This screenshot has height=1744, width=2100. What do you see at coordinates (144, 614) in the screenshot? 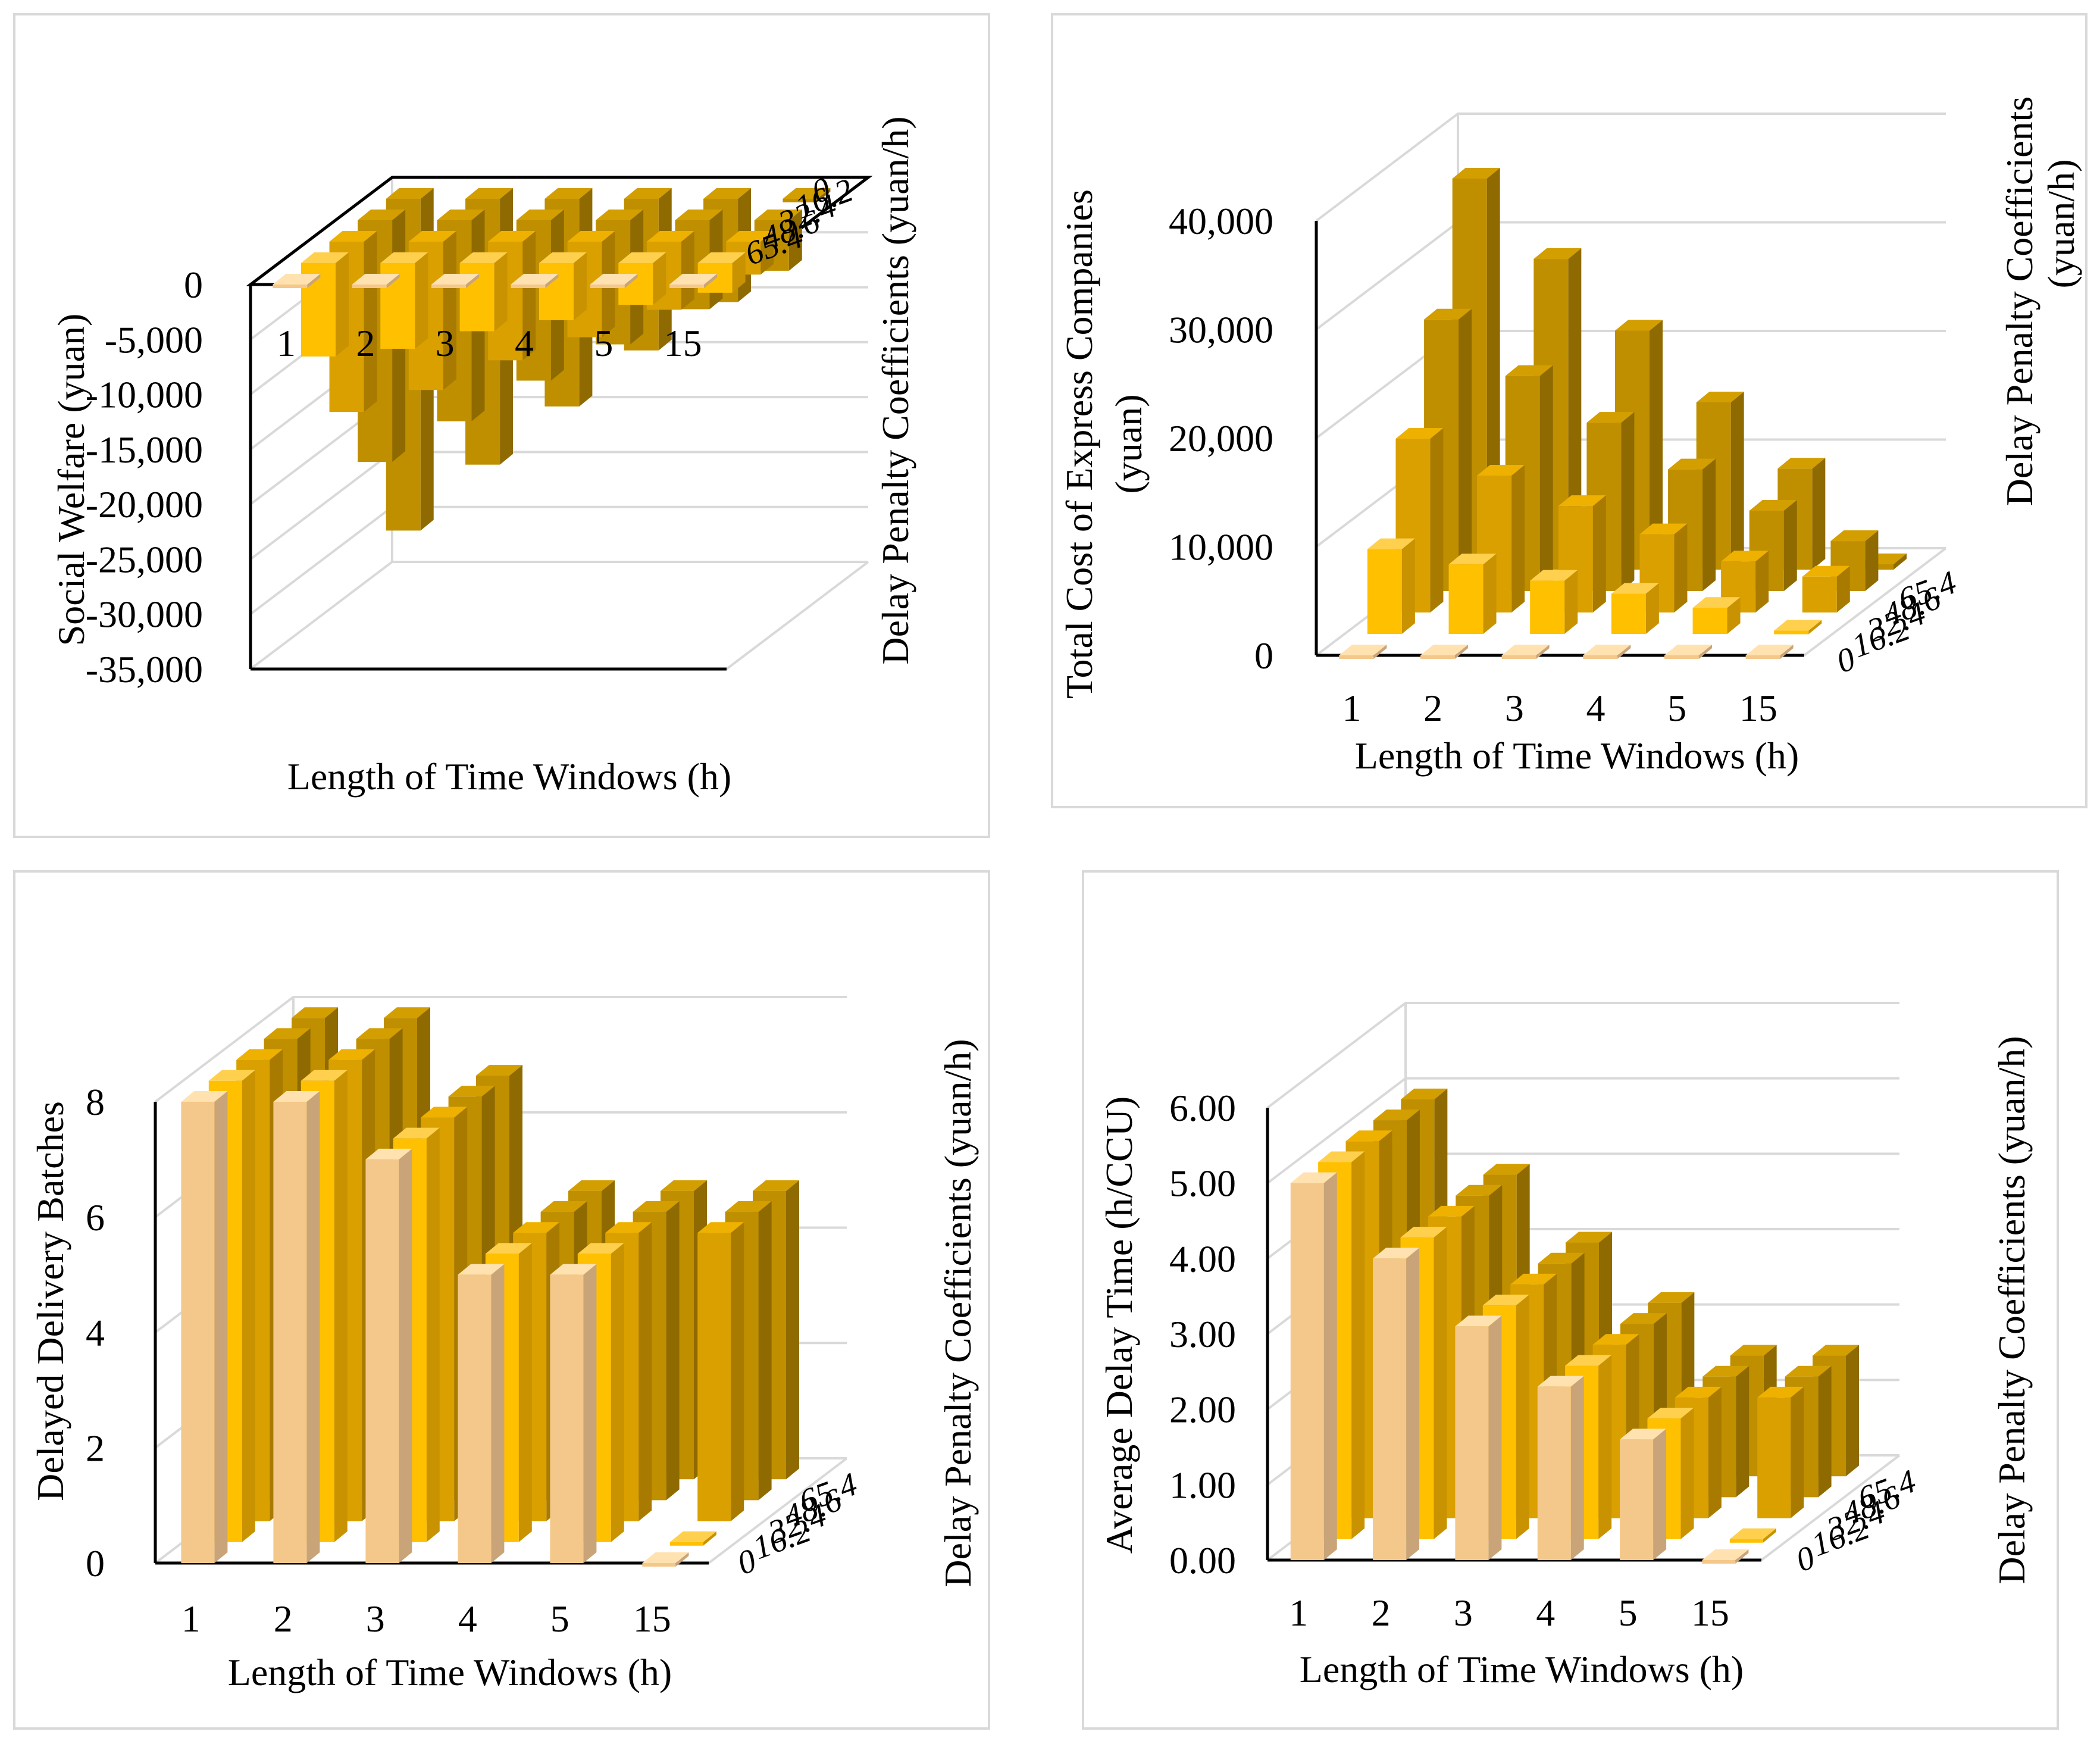
I see `y-tick-label: -30,000` at bounding box center [144, 614].